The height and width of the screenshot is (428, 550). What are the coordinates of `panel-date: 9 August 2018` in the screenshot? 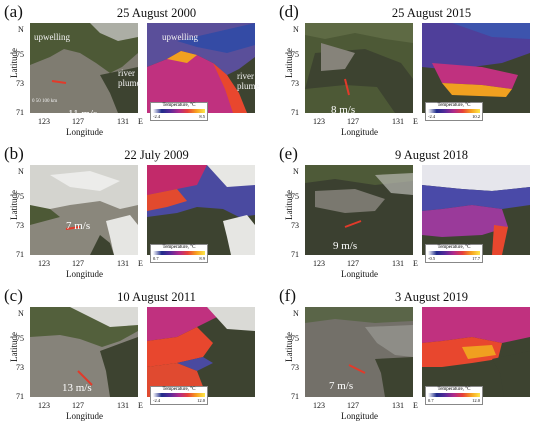 It's located at (431, 155).